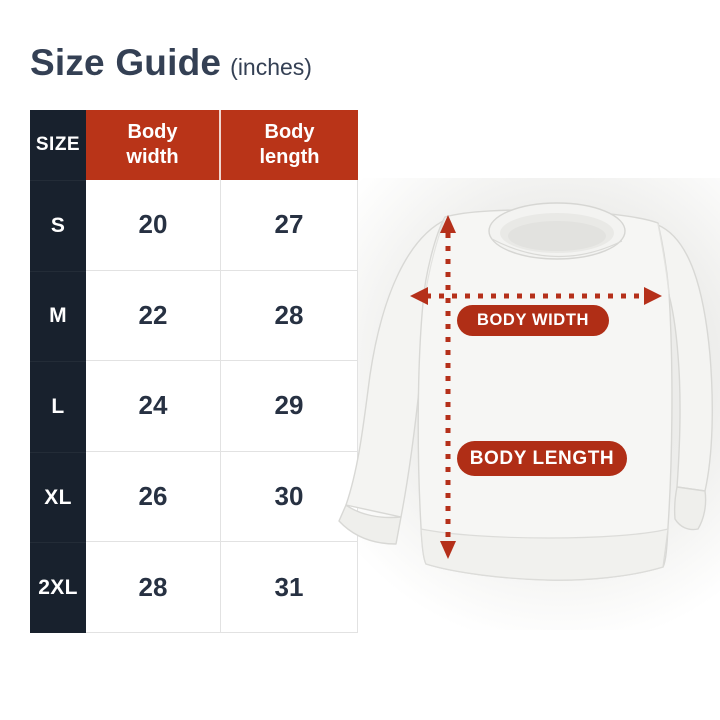 The width and height of the screenshot is (720, 720). I want to click on body-length-xl: 30, so click(289, 497).